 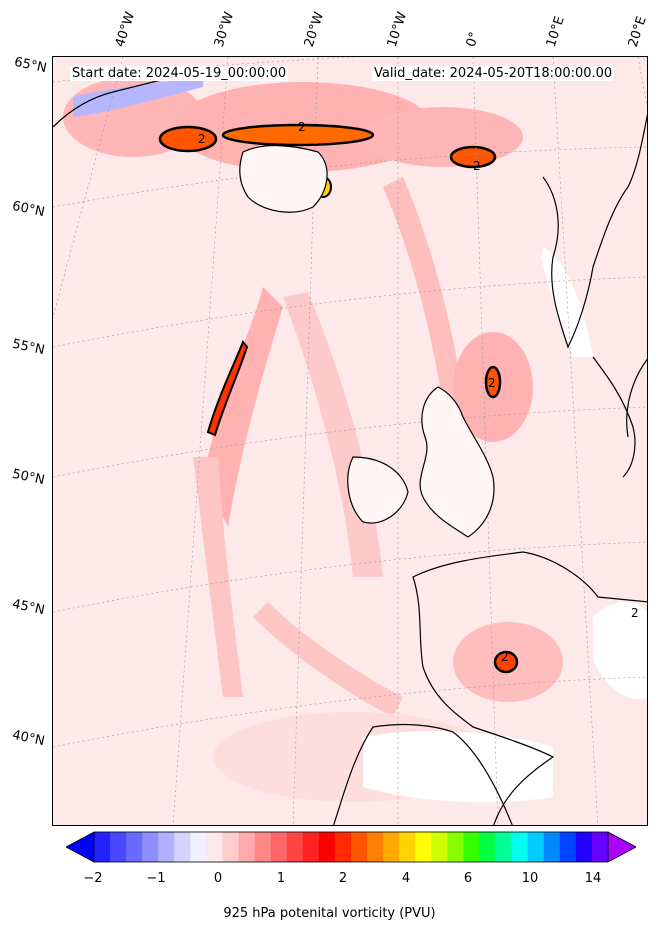 What do you see at coordinates (156, 878) in the screenshot?
I see `colorbar-tick: −1` at bounding box center [156, 878].